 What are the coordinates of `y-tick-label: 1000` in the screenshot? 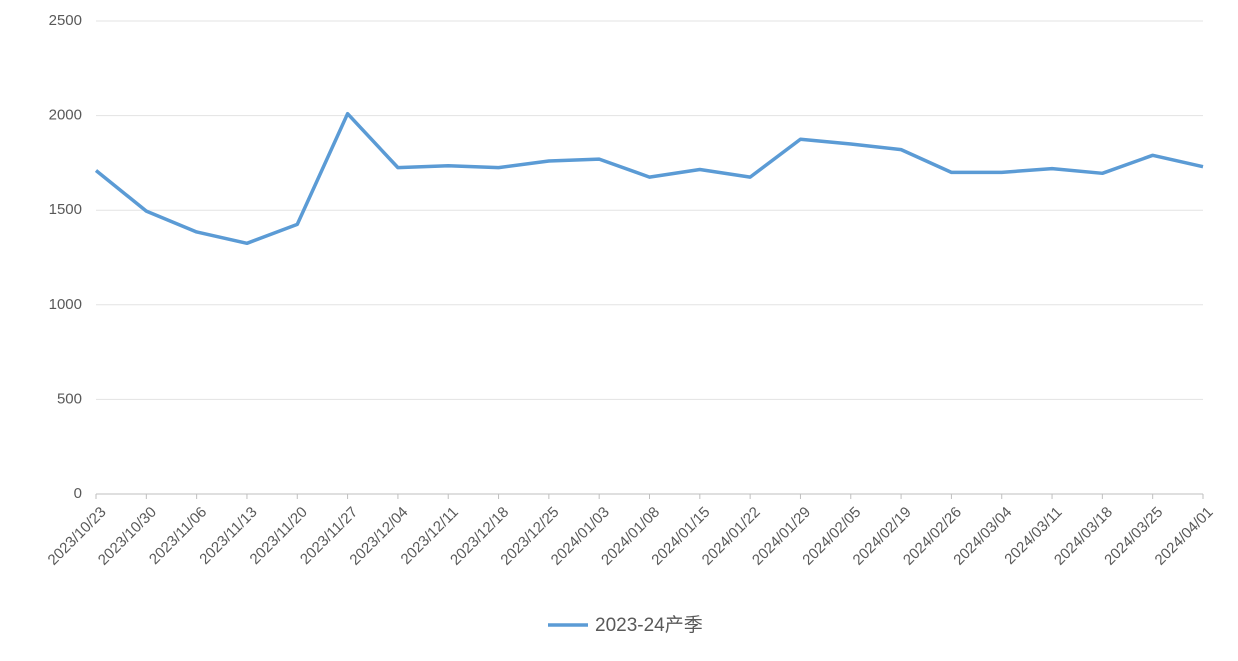 It's located at (65, 304).